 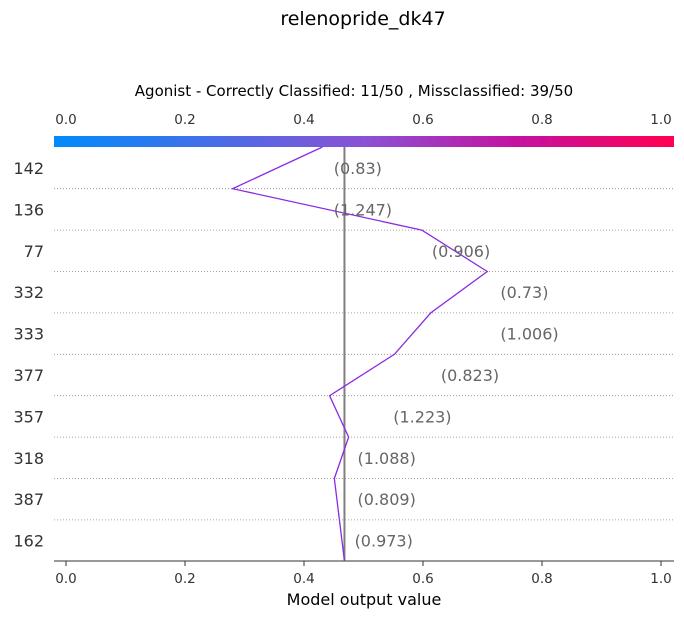 What do you see at coordinates (65, 120) in the screenshot?
I see `top-tick-label: 0.0` at bounding box center [65, 120].